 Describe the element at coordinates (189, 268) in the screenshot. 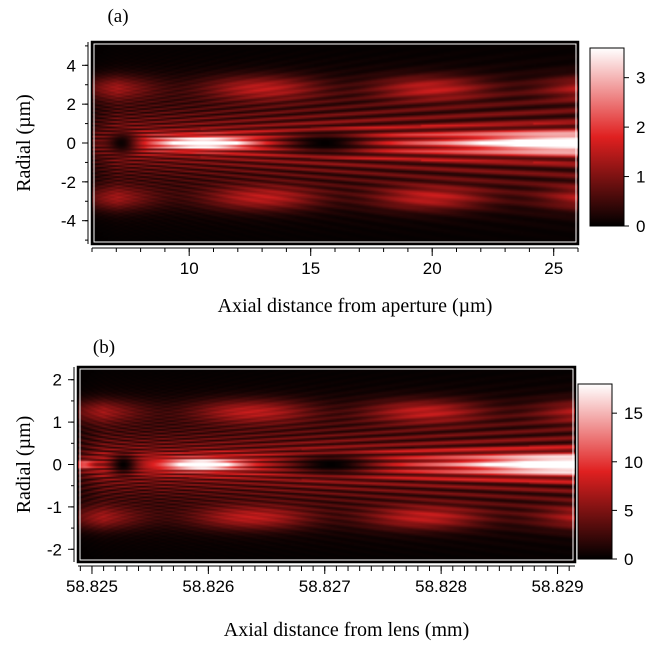

I see `x-tick-label: 10` at that location.